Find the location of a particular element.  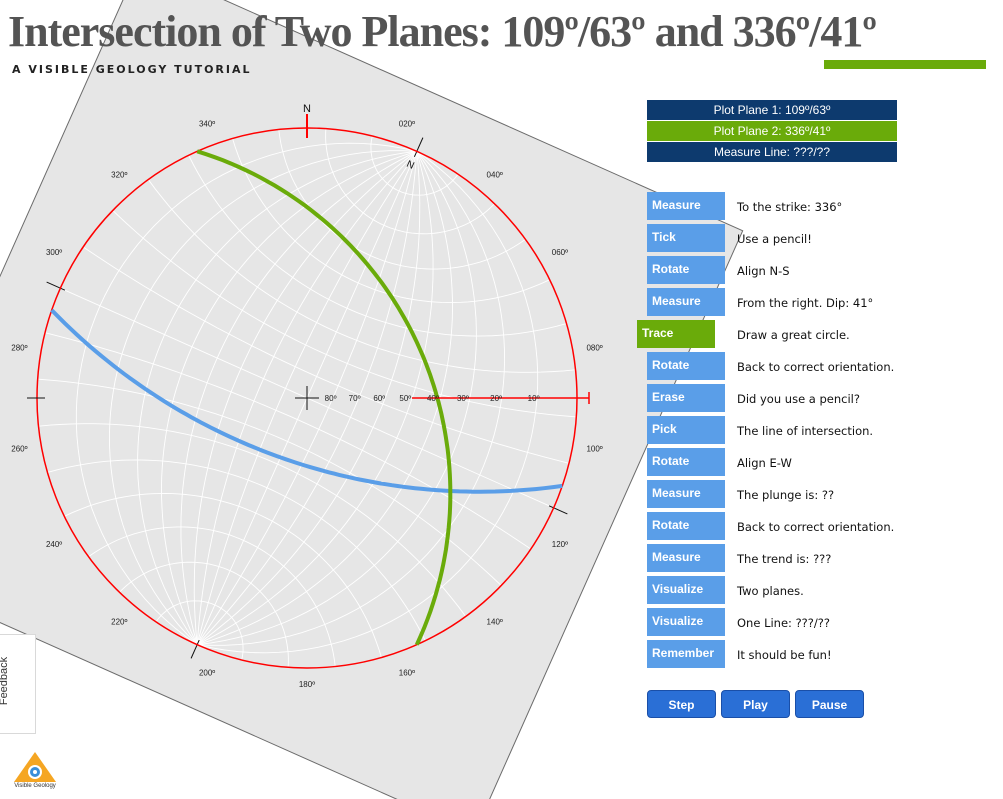

azimuth-label: 280º is located at coordinates (19, 347).